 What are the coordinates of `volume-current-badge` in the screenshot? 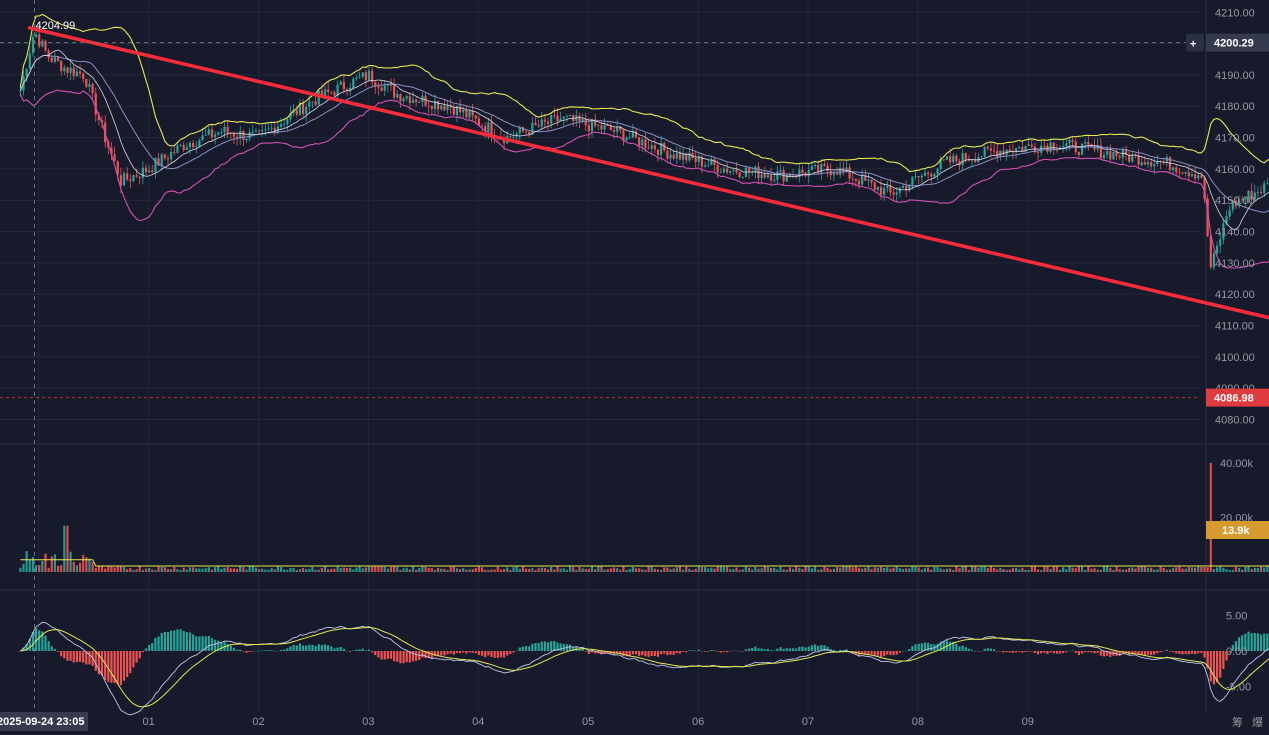 It's located at (1237, 530).